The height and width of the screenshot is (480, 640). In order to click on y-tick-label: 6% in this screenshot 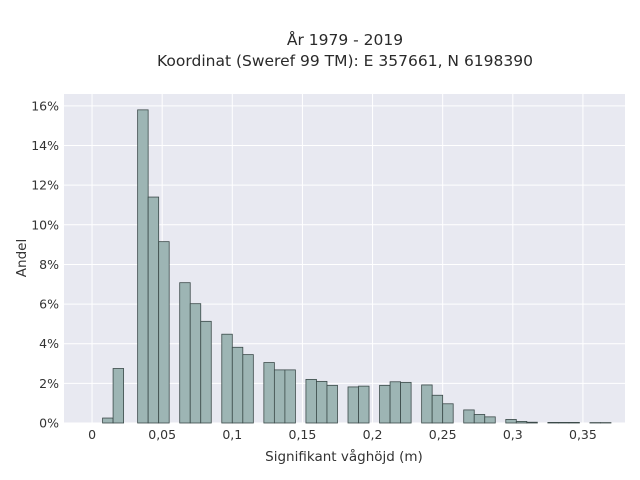, I will do `click(49, 304)`.